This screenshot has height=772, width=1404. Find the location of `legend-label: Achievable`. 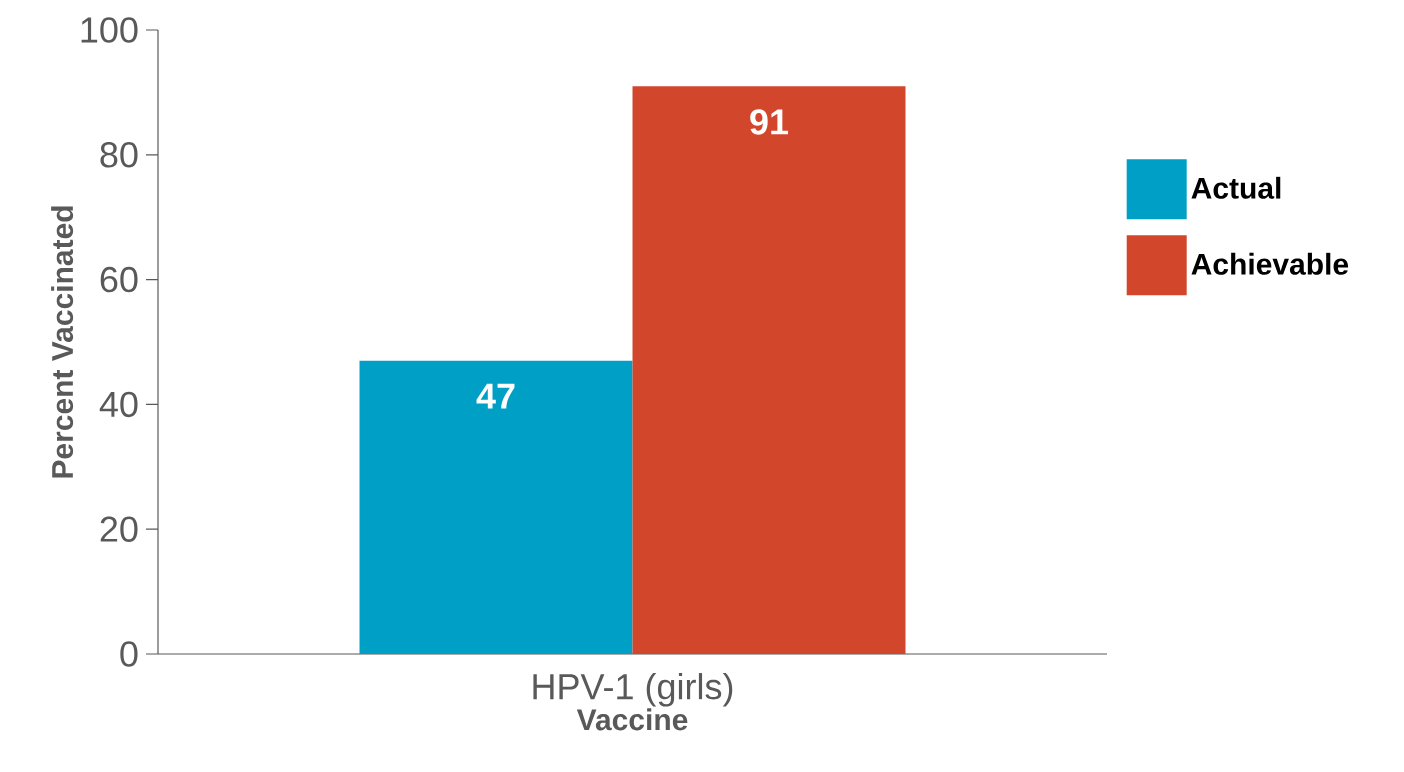

legend-label: Achievable is located at coordinates (1270, 263).